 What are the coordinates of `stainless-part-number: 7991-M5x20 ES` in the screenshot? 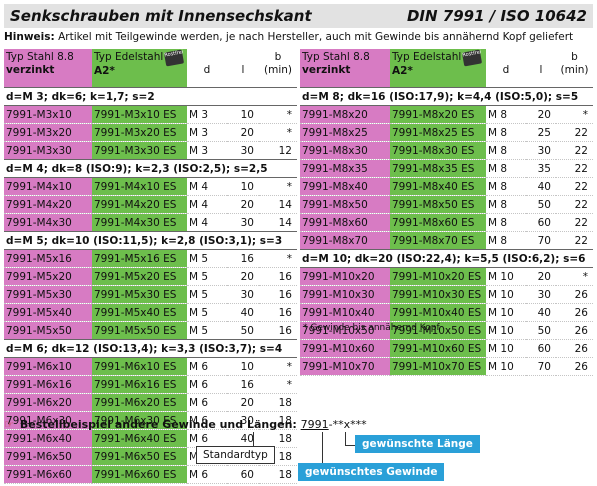 It's located at (139, 276).